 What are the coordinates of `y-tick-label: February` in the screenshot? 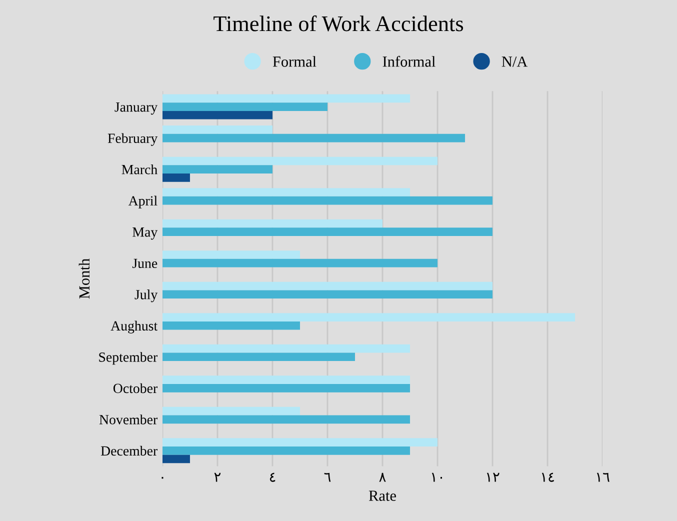 It's located at (133, 139).